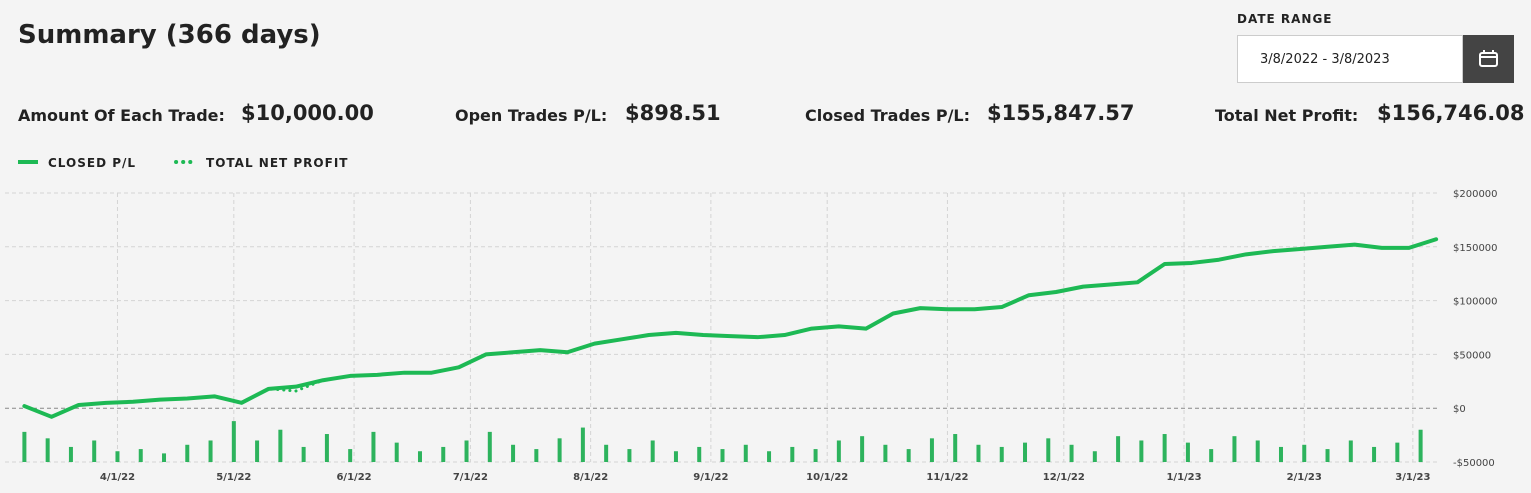  Describe the element at coordinates (169, 35) in the screenshot. I see `title: Summary (366 days)` at that location.